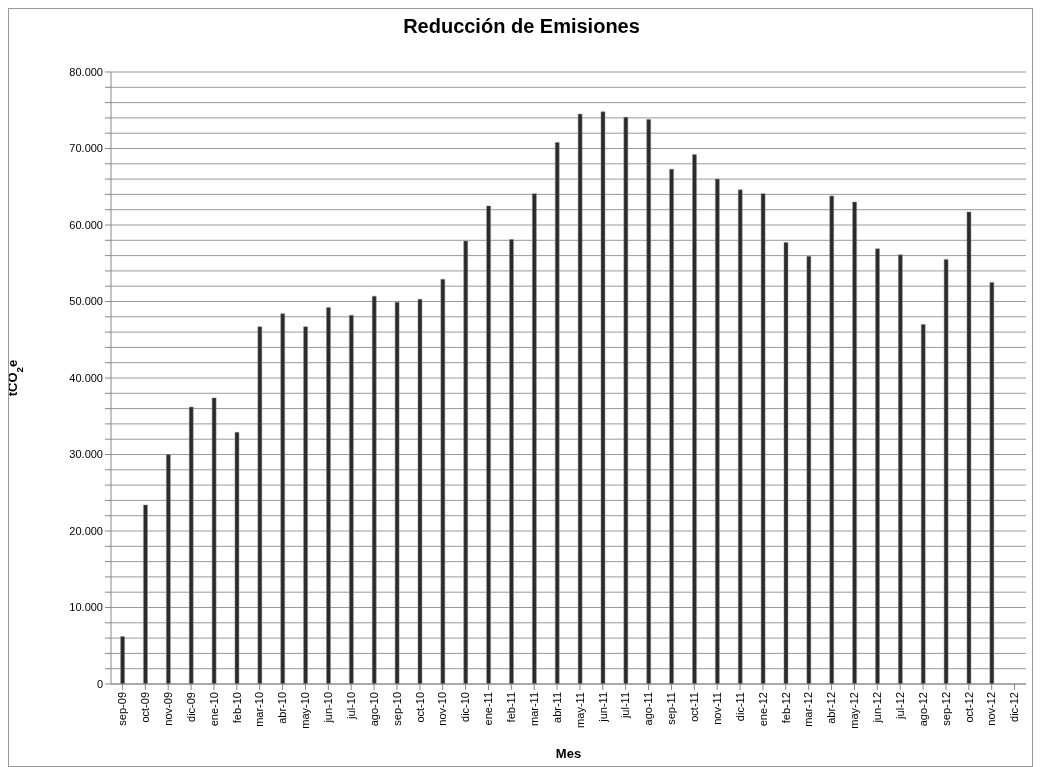  What do you see at coordinates (991, 709) in the screenshot?
I see `x-tick-label: nov-12` at bounding box center [991, 709].